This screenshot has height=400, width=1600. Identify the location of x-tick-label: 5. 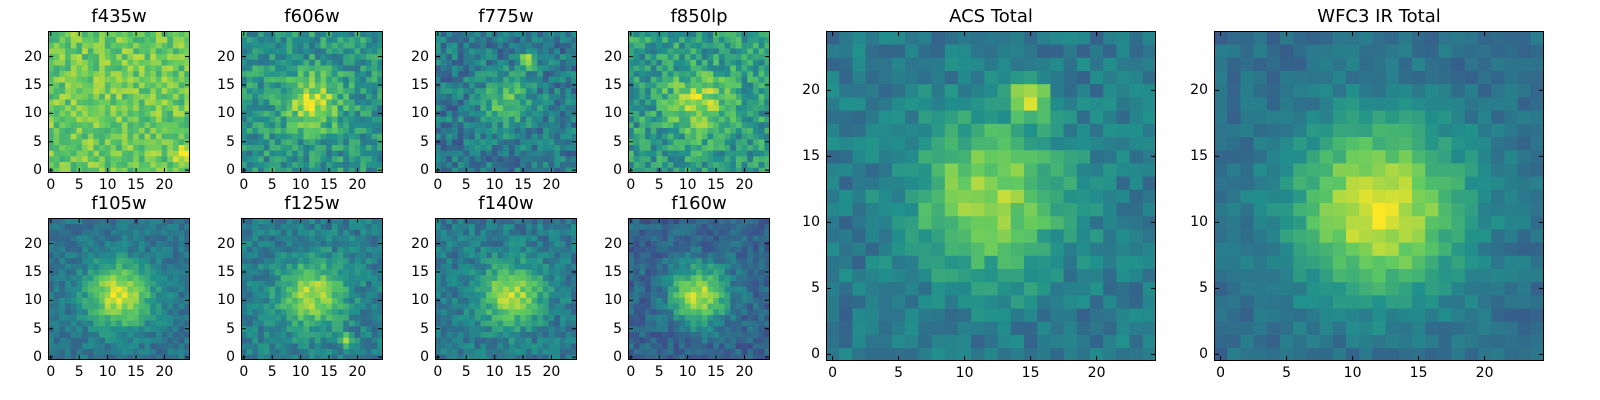
(466, 185).